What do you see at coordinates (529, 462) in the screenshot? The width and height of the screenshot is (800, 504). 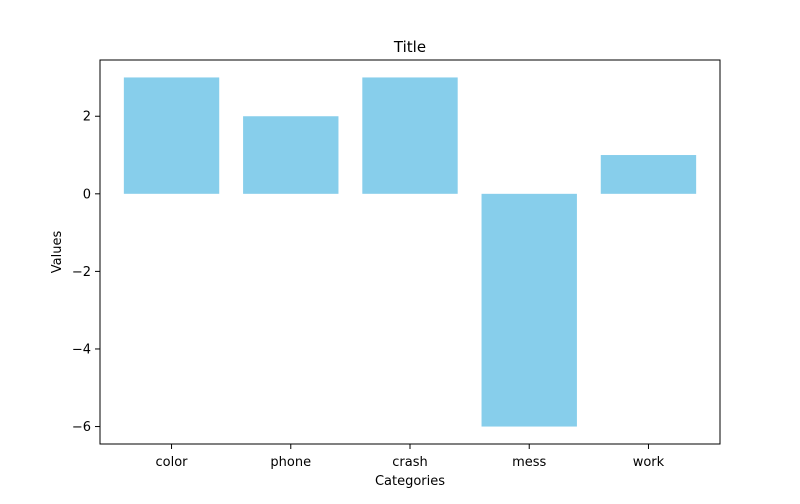 I see `x-tick-label-mess: mess` at bounding box center [529, 462].